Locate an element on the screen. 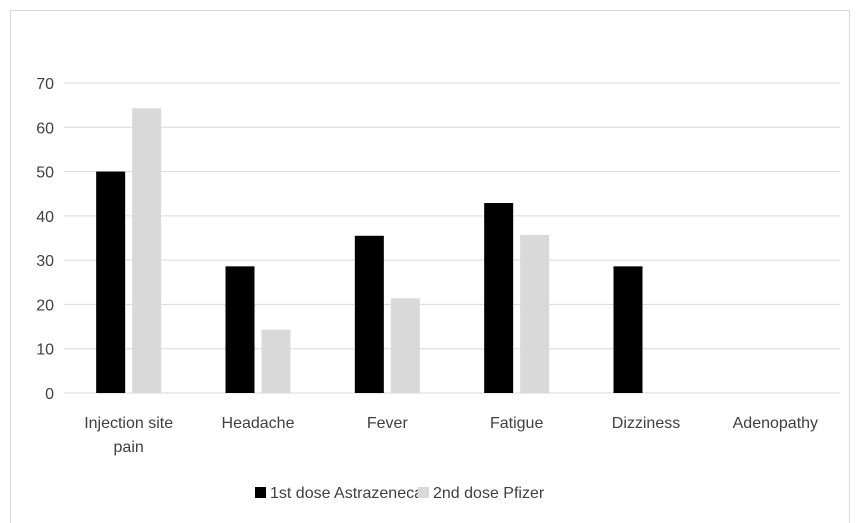 This screenshot has width=860, height=523. x-tick-label: Dizziness is located at coordinates (646, 423).